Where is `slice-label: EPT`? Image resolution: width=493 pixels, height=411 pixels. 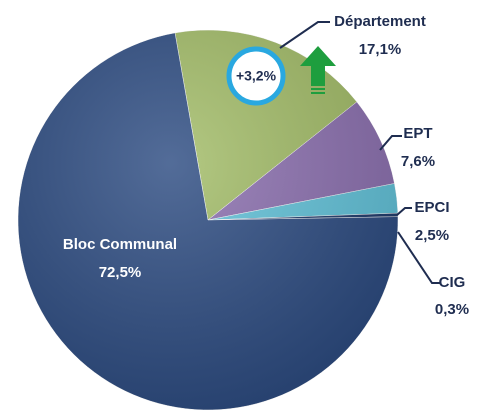 slice-label: EPT is located at coordinates (417, 133).